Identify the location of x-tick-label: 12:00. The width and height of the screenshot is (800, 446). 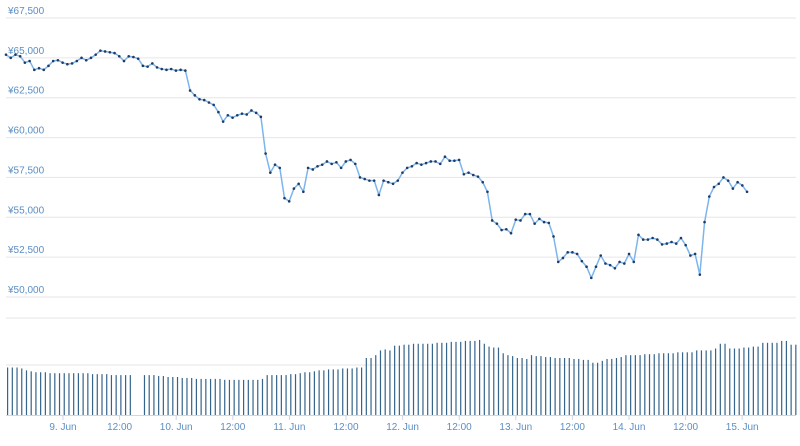
(232, 427).